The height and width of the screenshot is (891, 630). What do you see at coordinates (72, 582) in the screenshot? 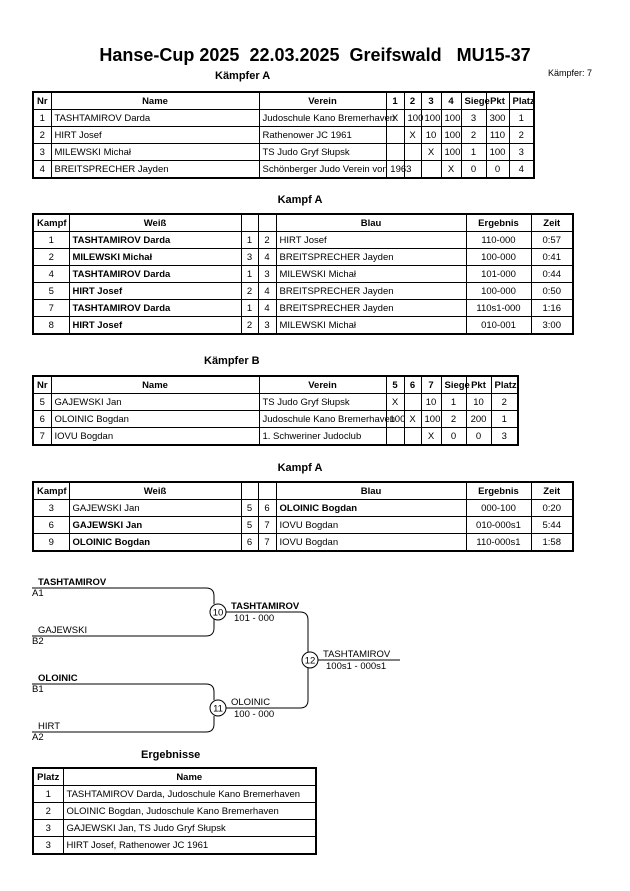
I see `entry-name: TASHTAMIROV` at bounding box center [72, 582].